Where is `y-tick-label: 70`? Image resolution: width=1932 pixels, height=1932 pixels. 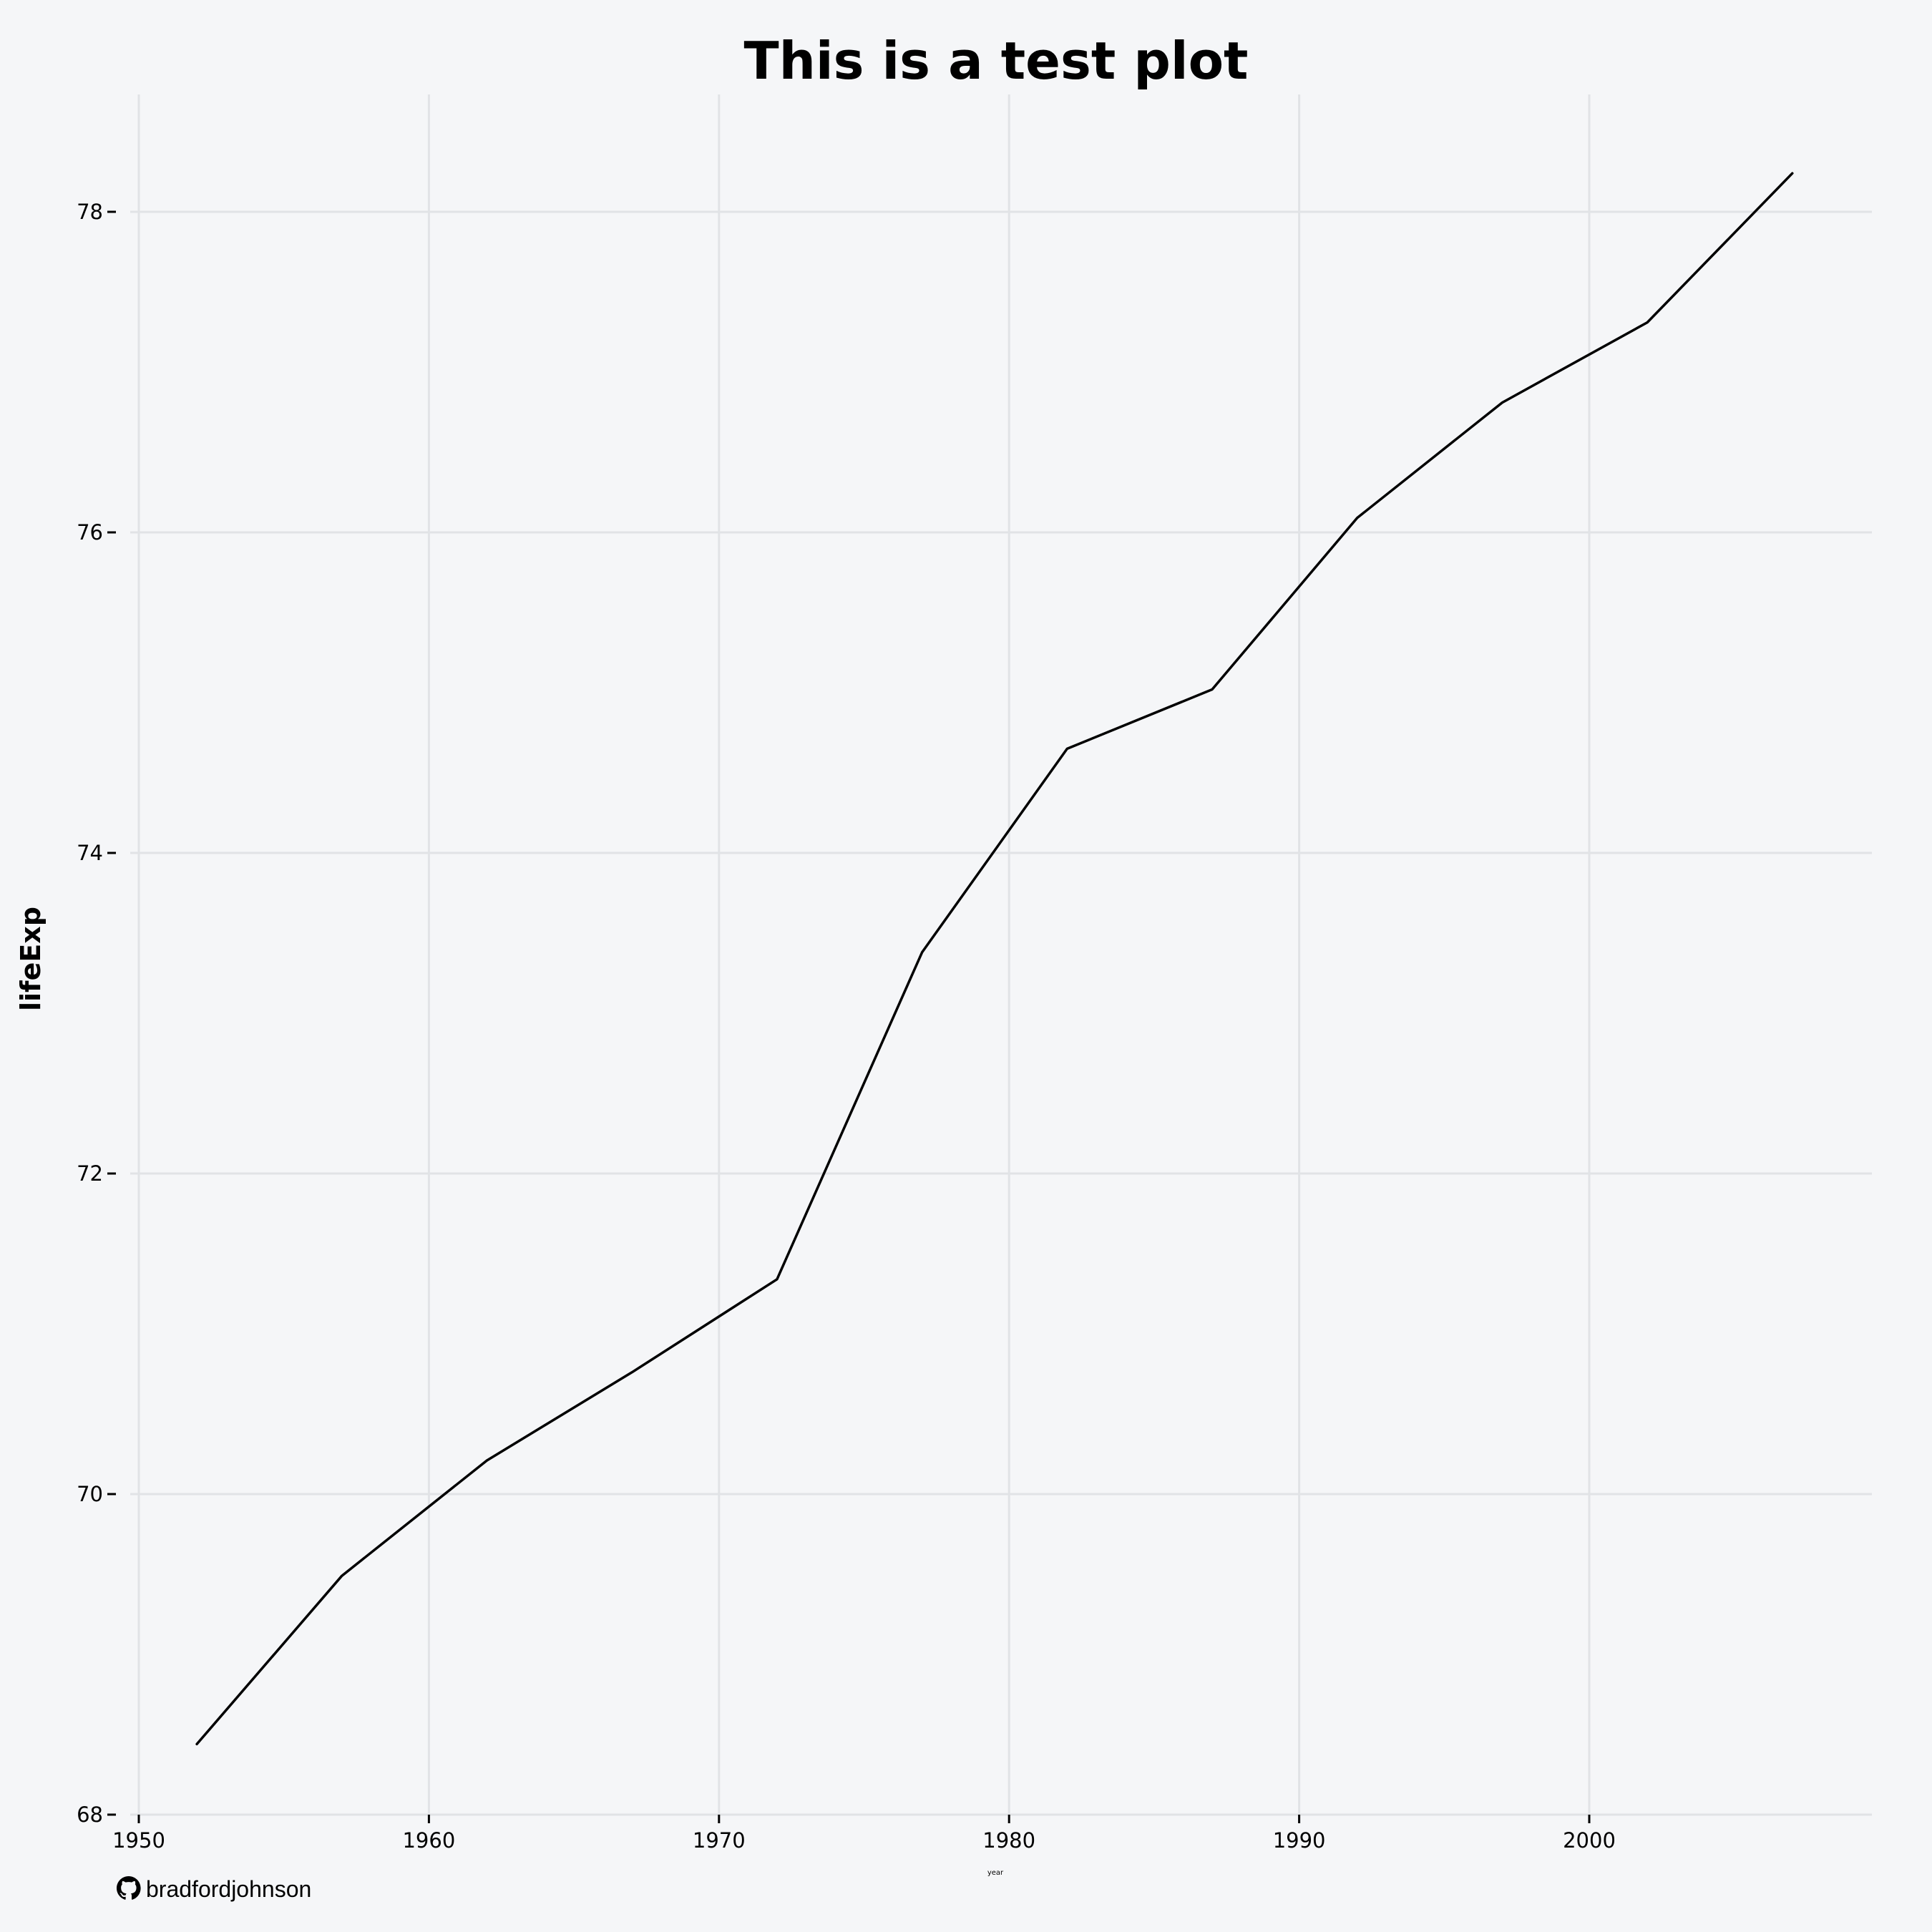
y-tick-label: 70 is located at coordinates (90, 1494).